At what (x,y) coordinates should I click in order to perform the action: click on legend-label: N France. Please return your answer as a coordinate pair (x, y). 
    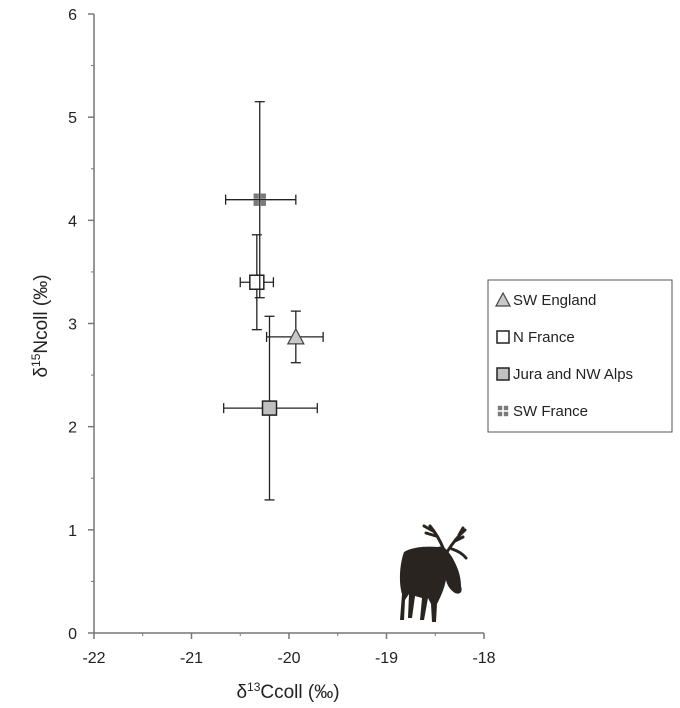
    Looking at the image, I should click on (544, 337).